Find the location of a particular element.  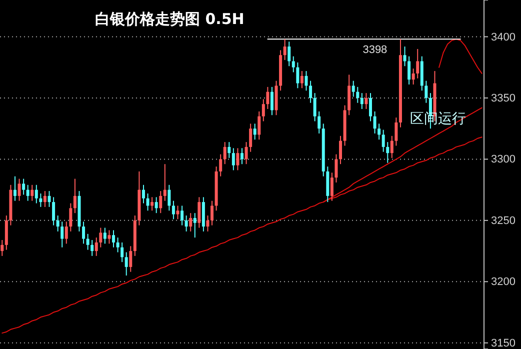

y-tick-label: 3200 is located at coordinates (503, 282).